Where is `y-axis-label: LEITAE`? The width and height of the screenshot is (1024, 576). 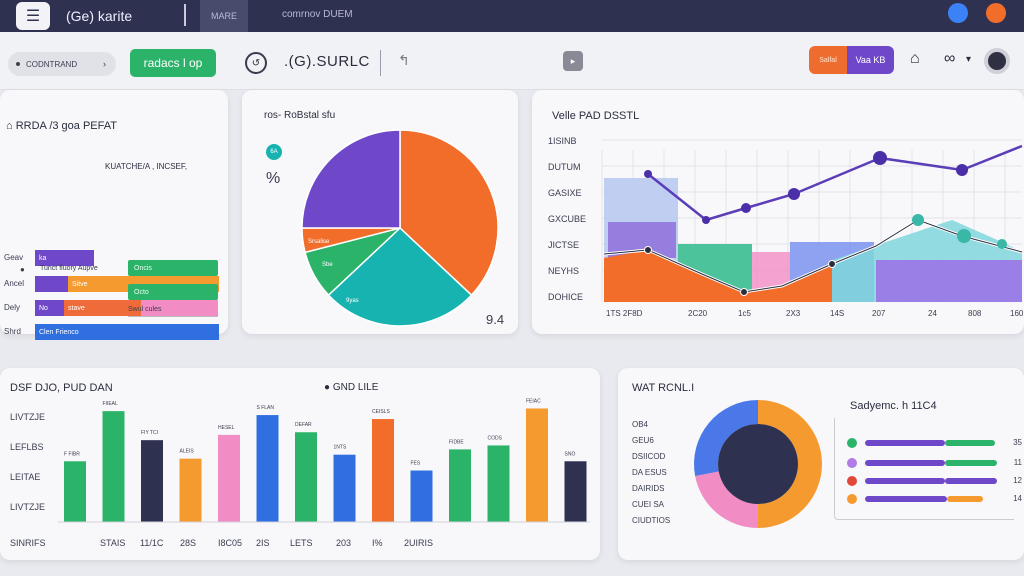 y-axis-label: LEITAE is located at coordinates (25, 477).